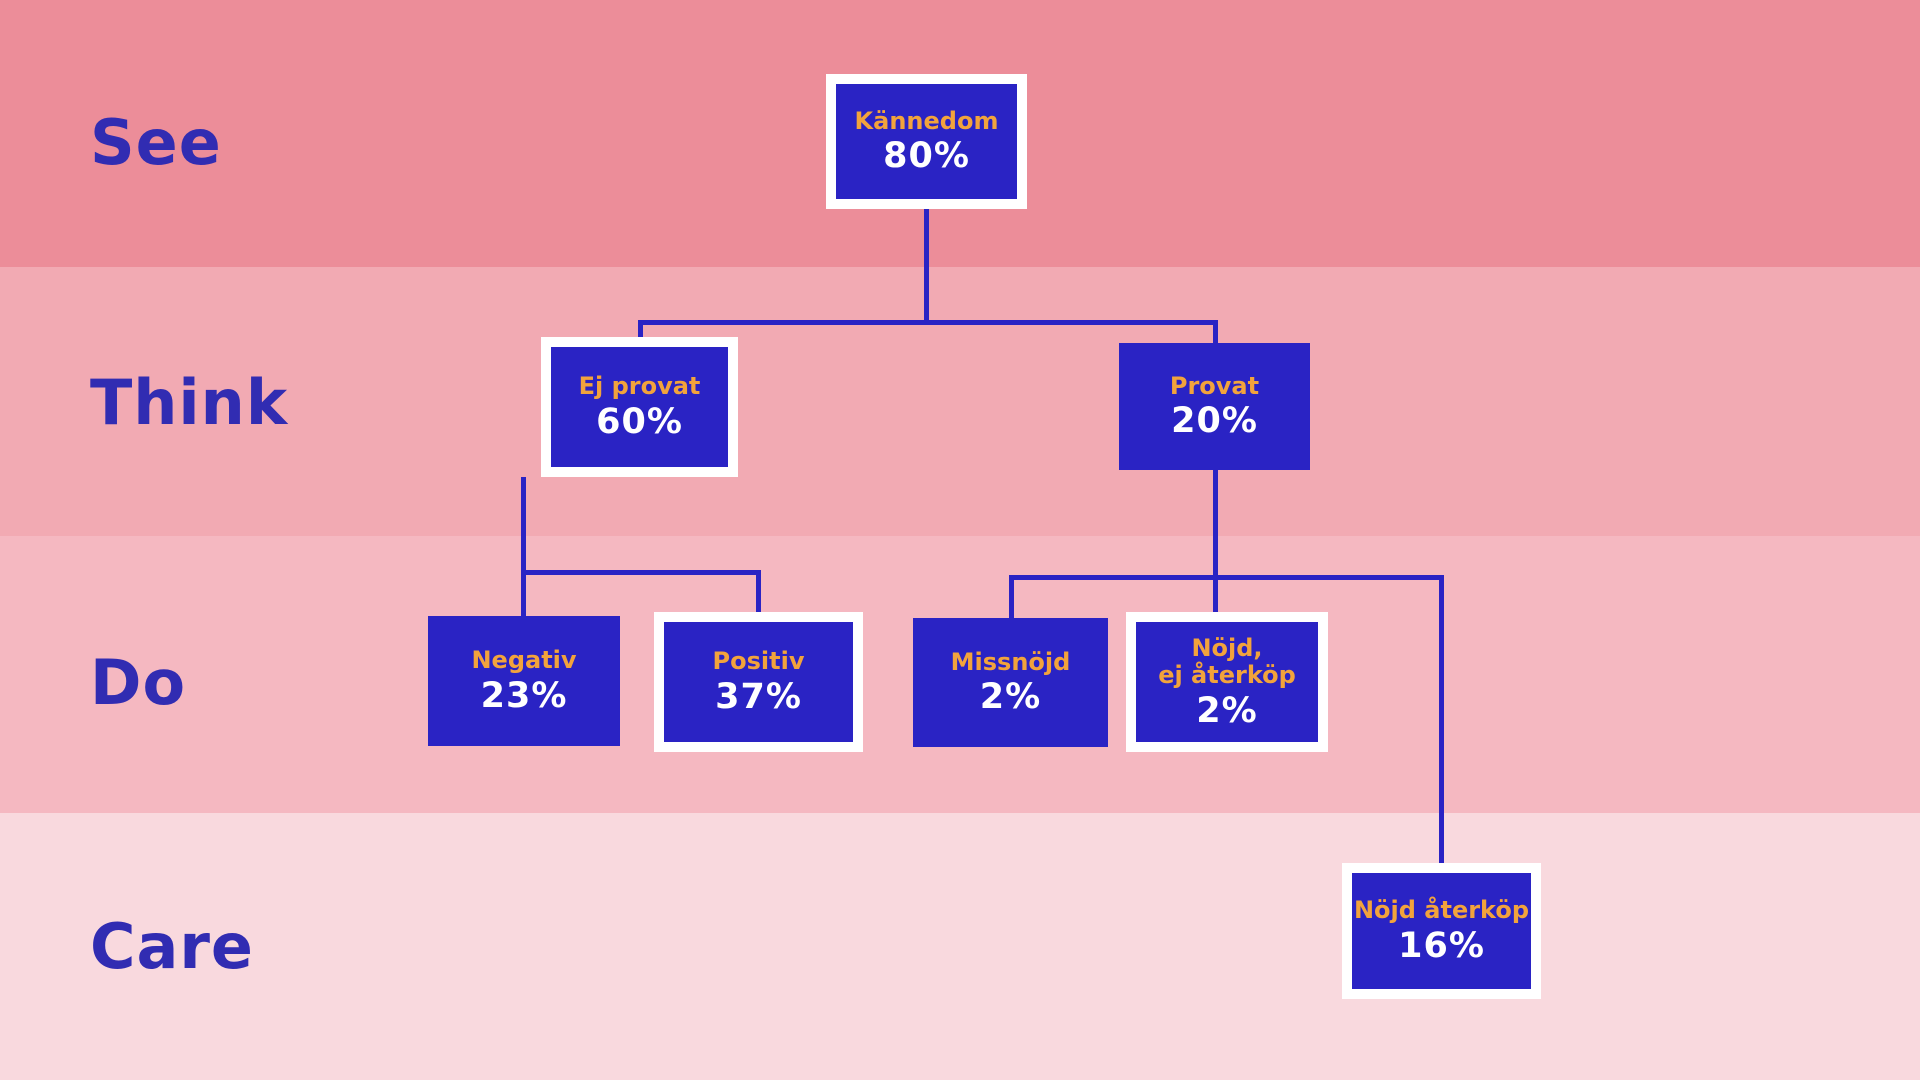 This screenshot has height=1080, width=1920. Describe the element at coordinates (1215, 594) in the screenshot. I see `connector-to-nojd-ej-aterkop` at that location.